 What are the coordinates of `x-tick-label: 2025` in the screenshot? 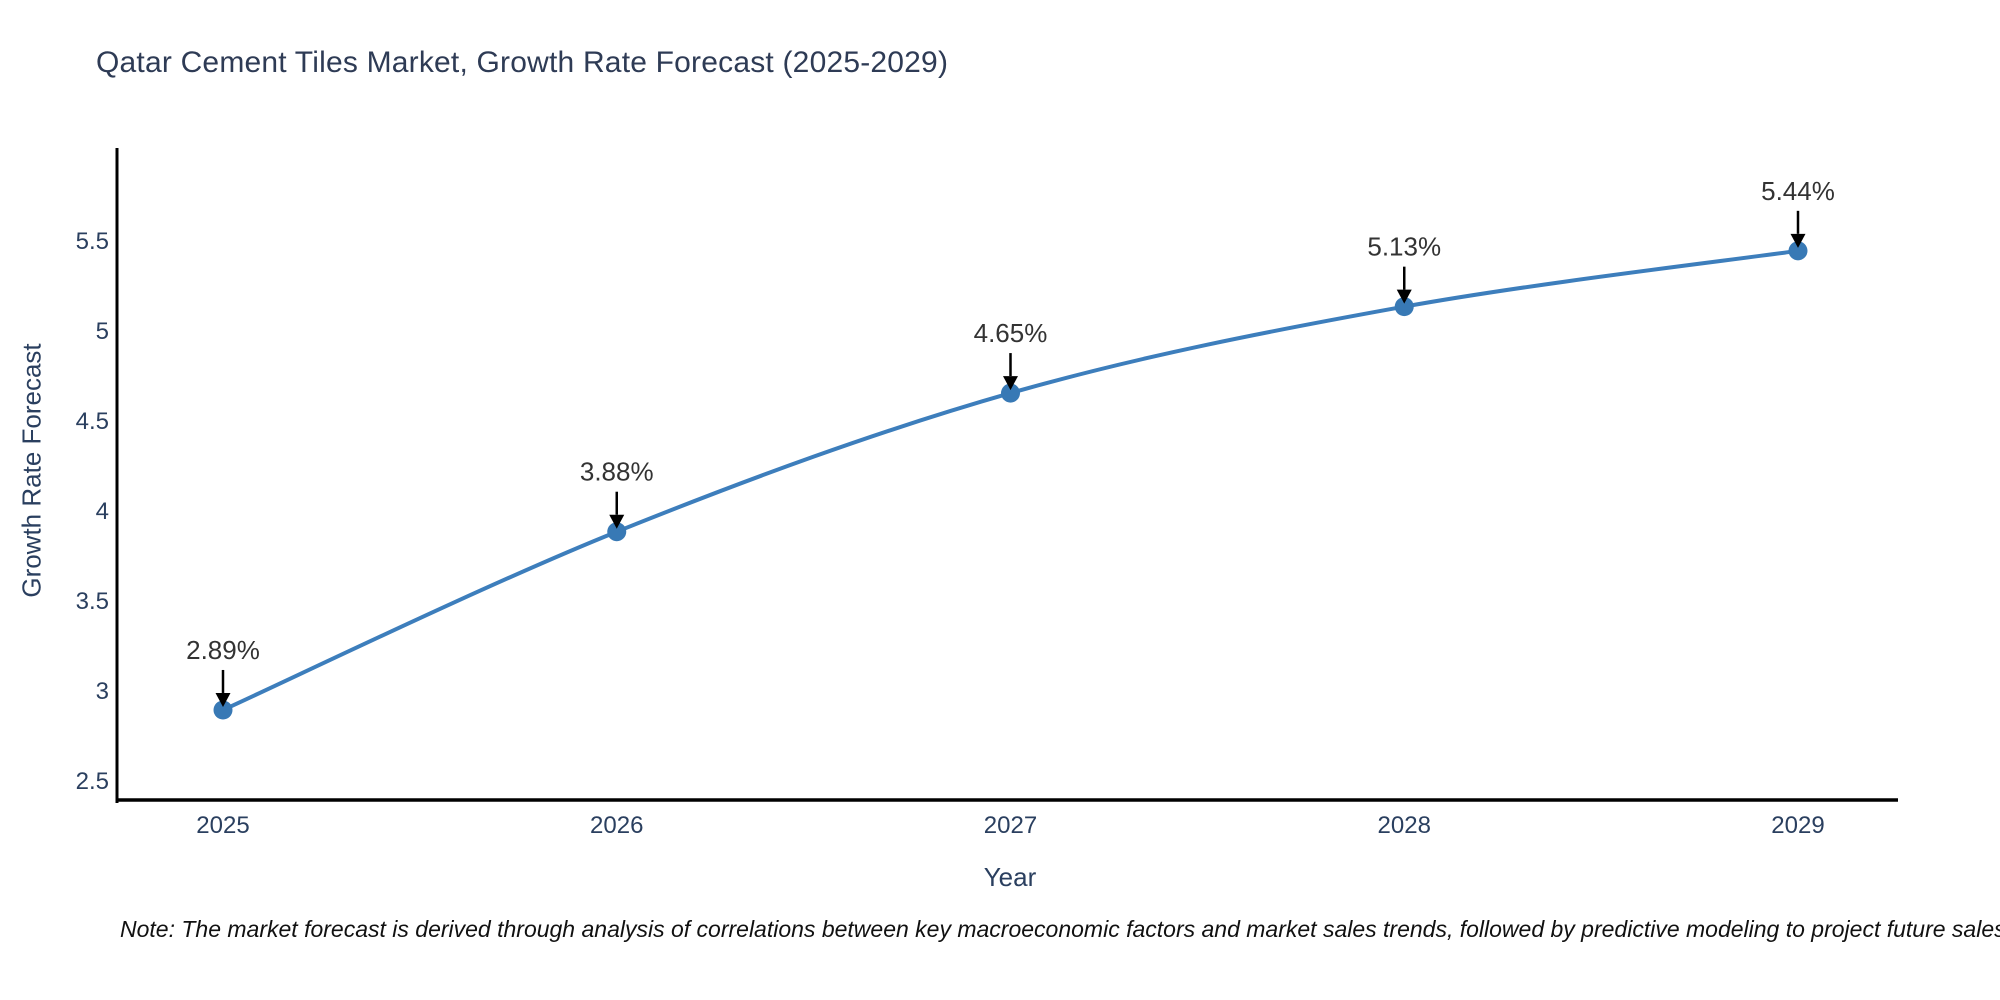 It's located at (222, 825).